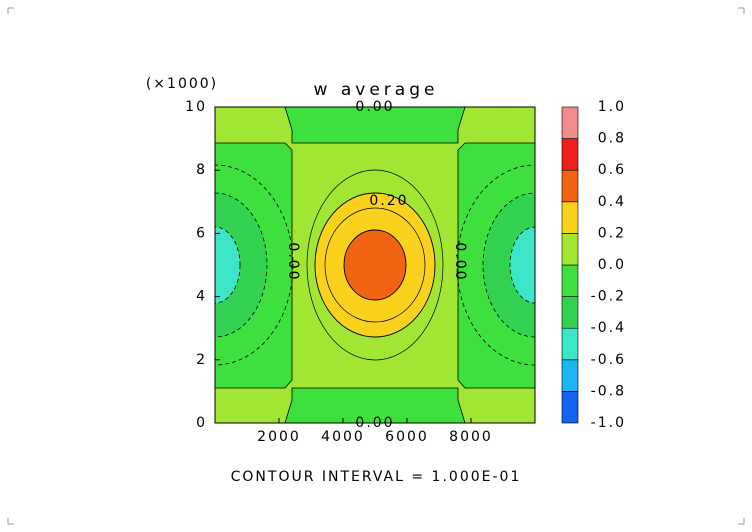 This screenshot has width=752, height=532. Describe the element at coordinates (376, 477) in the screenshot. I see `footer: CONTOUR INTERVAL = 1.000E-01` at that location.